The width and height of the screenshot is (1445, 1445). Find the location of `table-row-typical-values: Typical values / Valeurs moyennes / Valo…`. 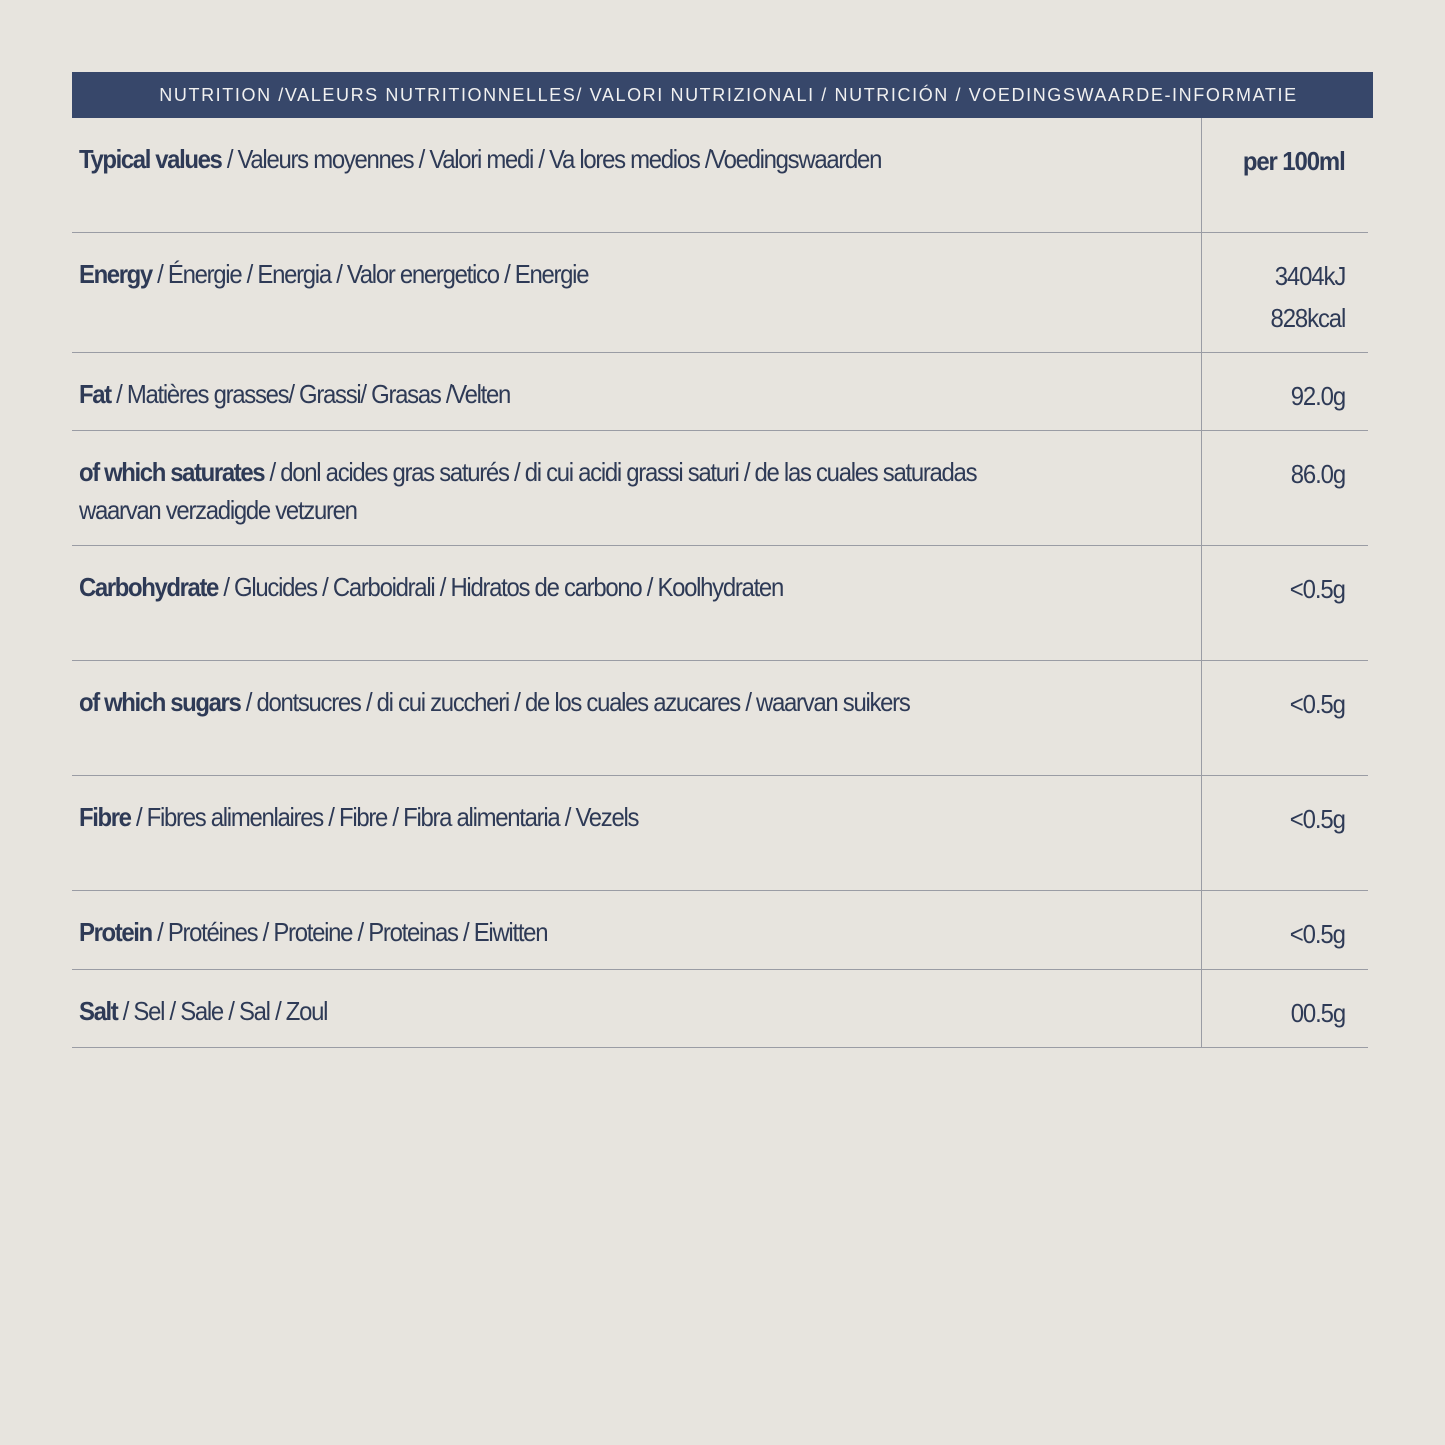

table-row-typical-values: Typical values / Valeurs moyennes / Valo… is located at coordinates (720, 175).